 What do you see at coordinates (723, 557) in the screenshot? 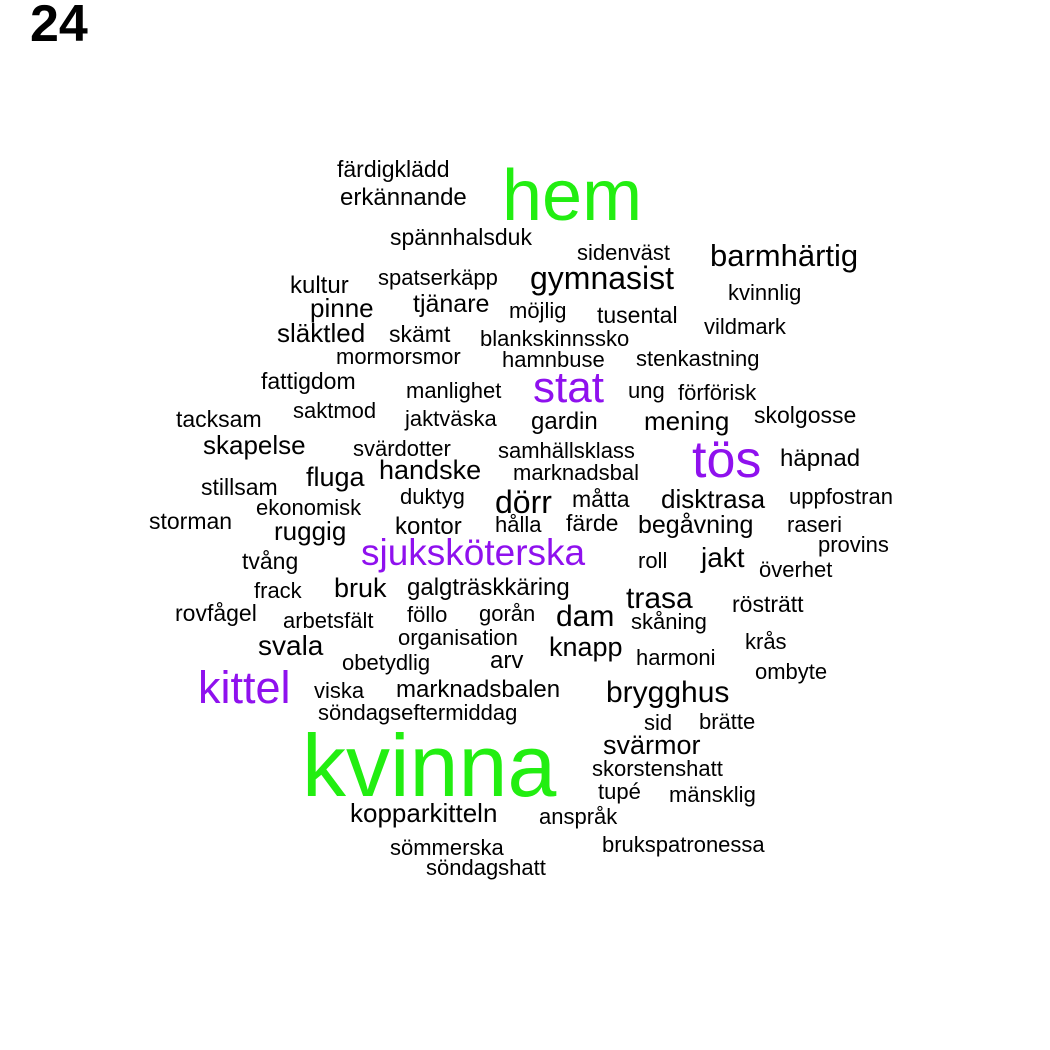
I see `word-59: jakt` at bounding box center [723, 557].